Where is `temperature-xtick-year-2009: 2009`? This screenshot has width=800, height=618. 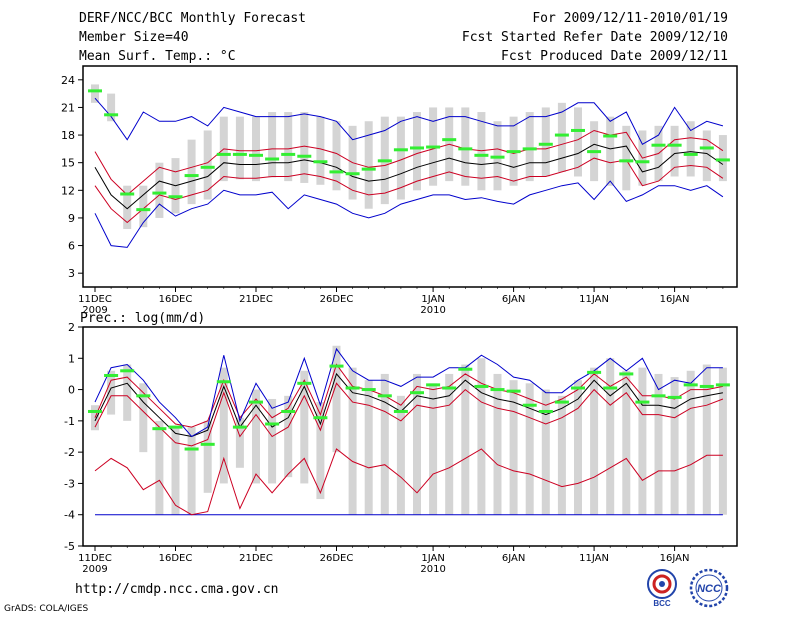
temperature-xtick-year-2009: 2009 is located at coordinates (94, 310).